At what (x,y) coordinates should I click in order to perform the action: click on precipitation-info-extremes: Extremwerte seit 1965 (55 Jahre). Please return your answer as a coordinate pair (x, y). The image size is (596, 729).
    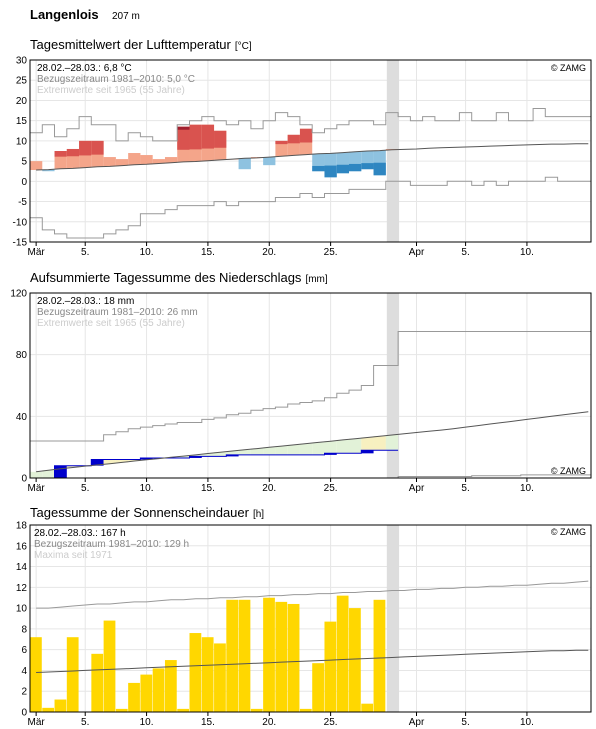
    Looking at the image, I should click on (111, 323).